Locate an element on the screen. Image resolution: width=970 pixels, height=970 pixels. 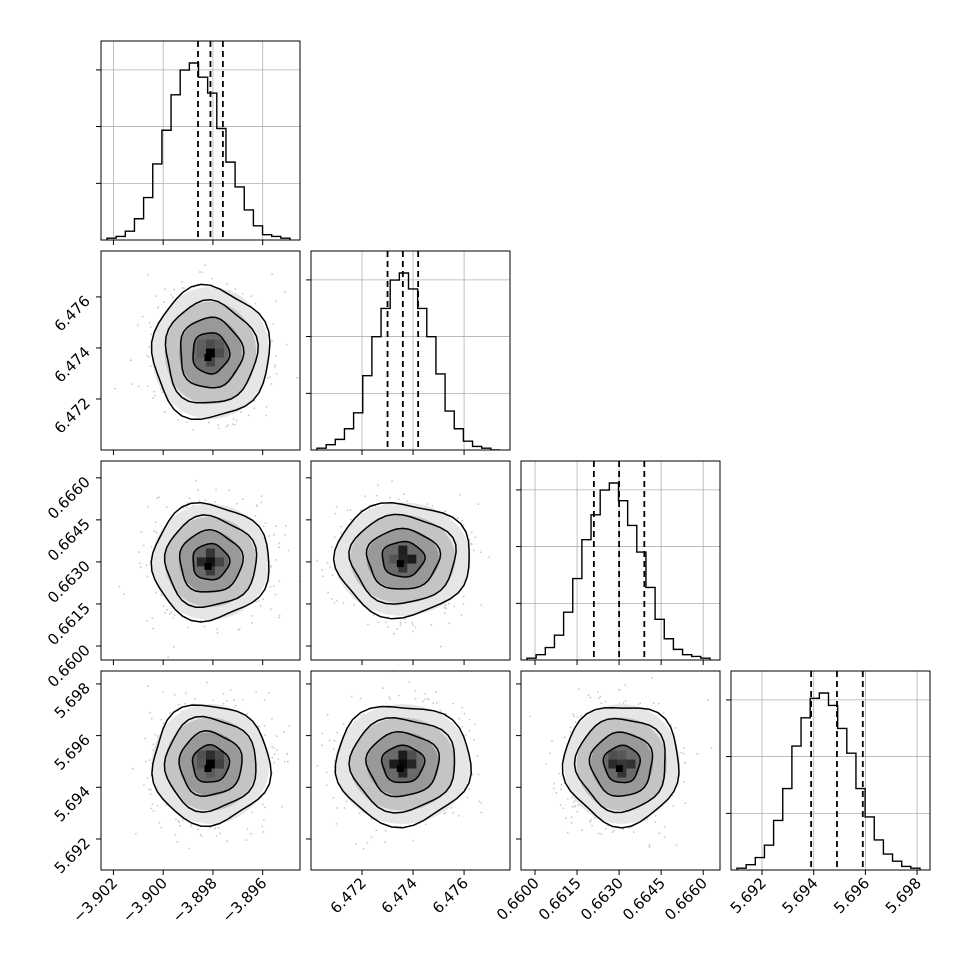
hist-0-steps is located at coordinates (198, 151).